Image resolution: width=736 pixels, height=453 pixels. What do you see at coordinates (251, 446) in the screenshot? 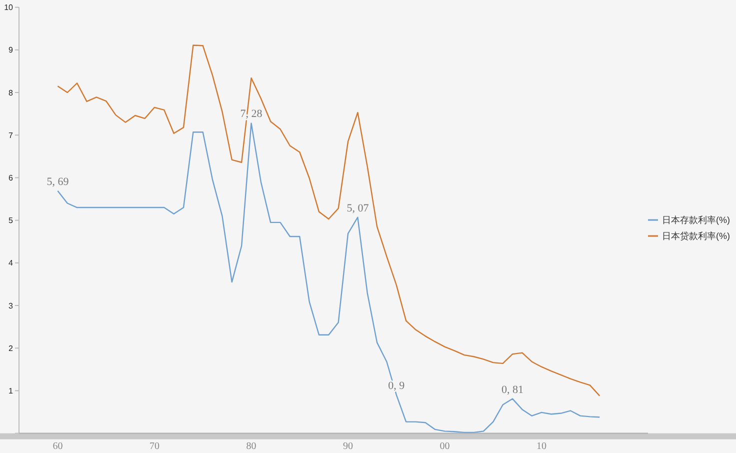
I see `x-tick-label: 80` at bounding box center [251, 446].